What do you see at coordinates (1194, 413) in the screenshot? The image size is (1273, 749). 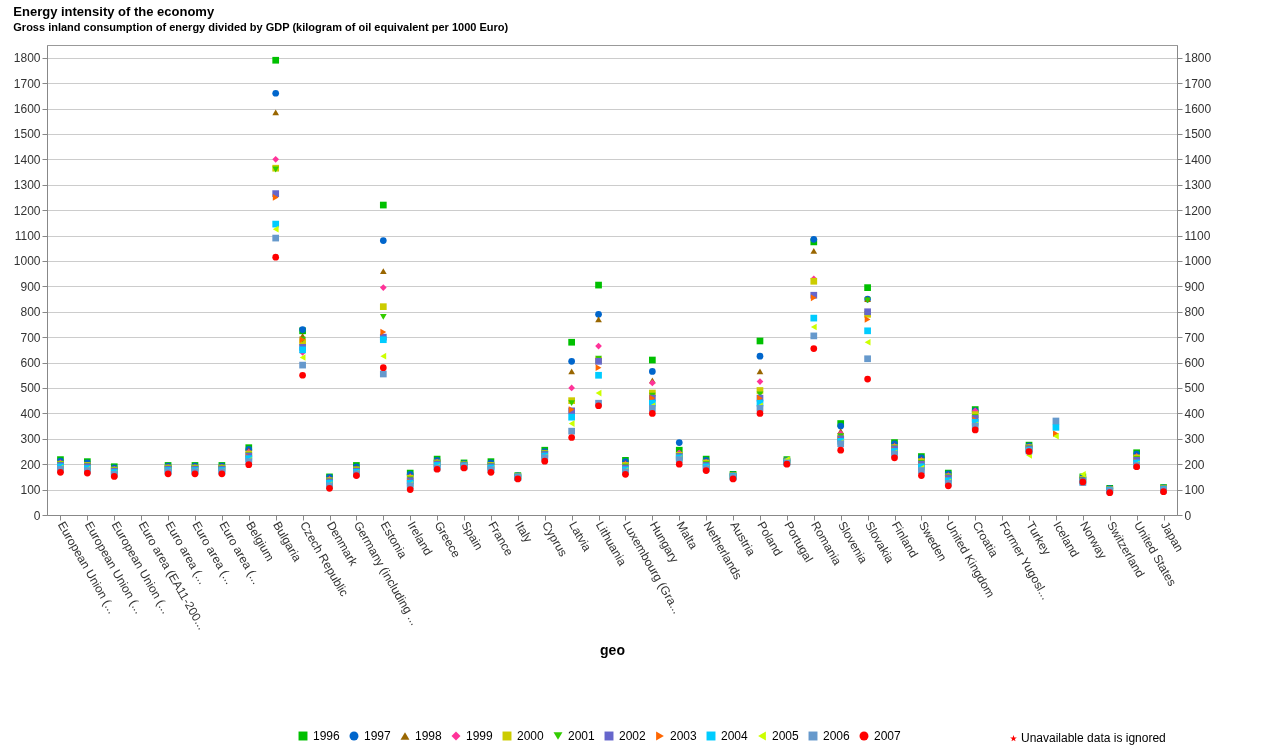 I see `y2-tick-label: 400` at bounding box center [1194, 413].